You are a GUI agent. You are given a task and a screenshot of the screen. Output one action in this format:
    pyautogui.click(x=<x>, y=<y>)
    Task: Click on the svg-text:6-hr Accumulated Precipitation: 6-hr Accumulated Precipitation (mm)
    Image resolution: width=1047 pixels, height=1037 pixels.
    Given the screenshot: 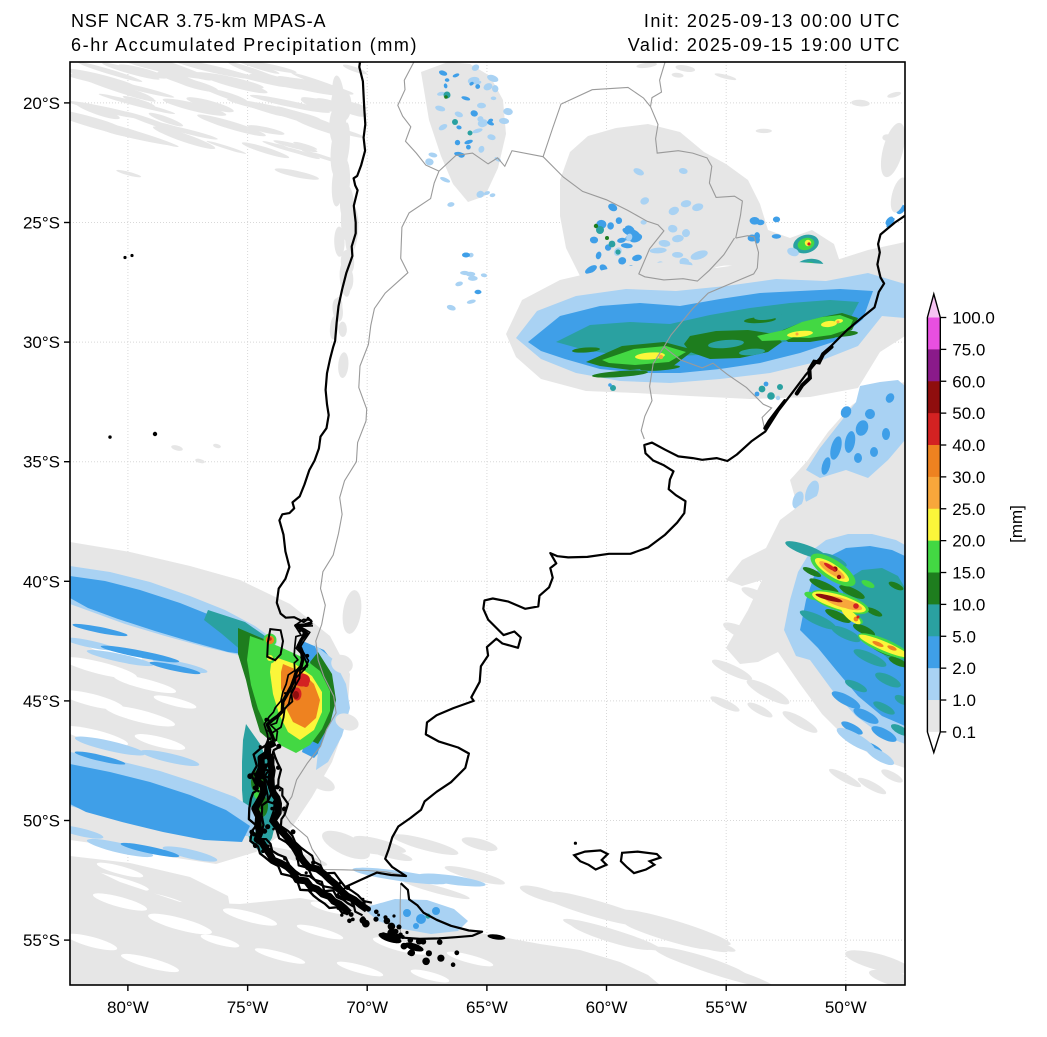 What is the action you would take?
    pyautogui.click(x=244, y=45)
    